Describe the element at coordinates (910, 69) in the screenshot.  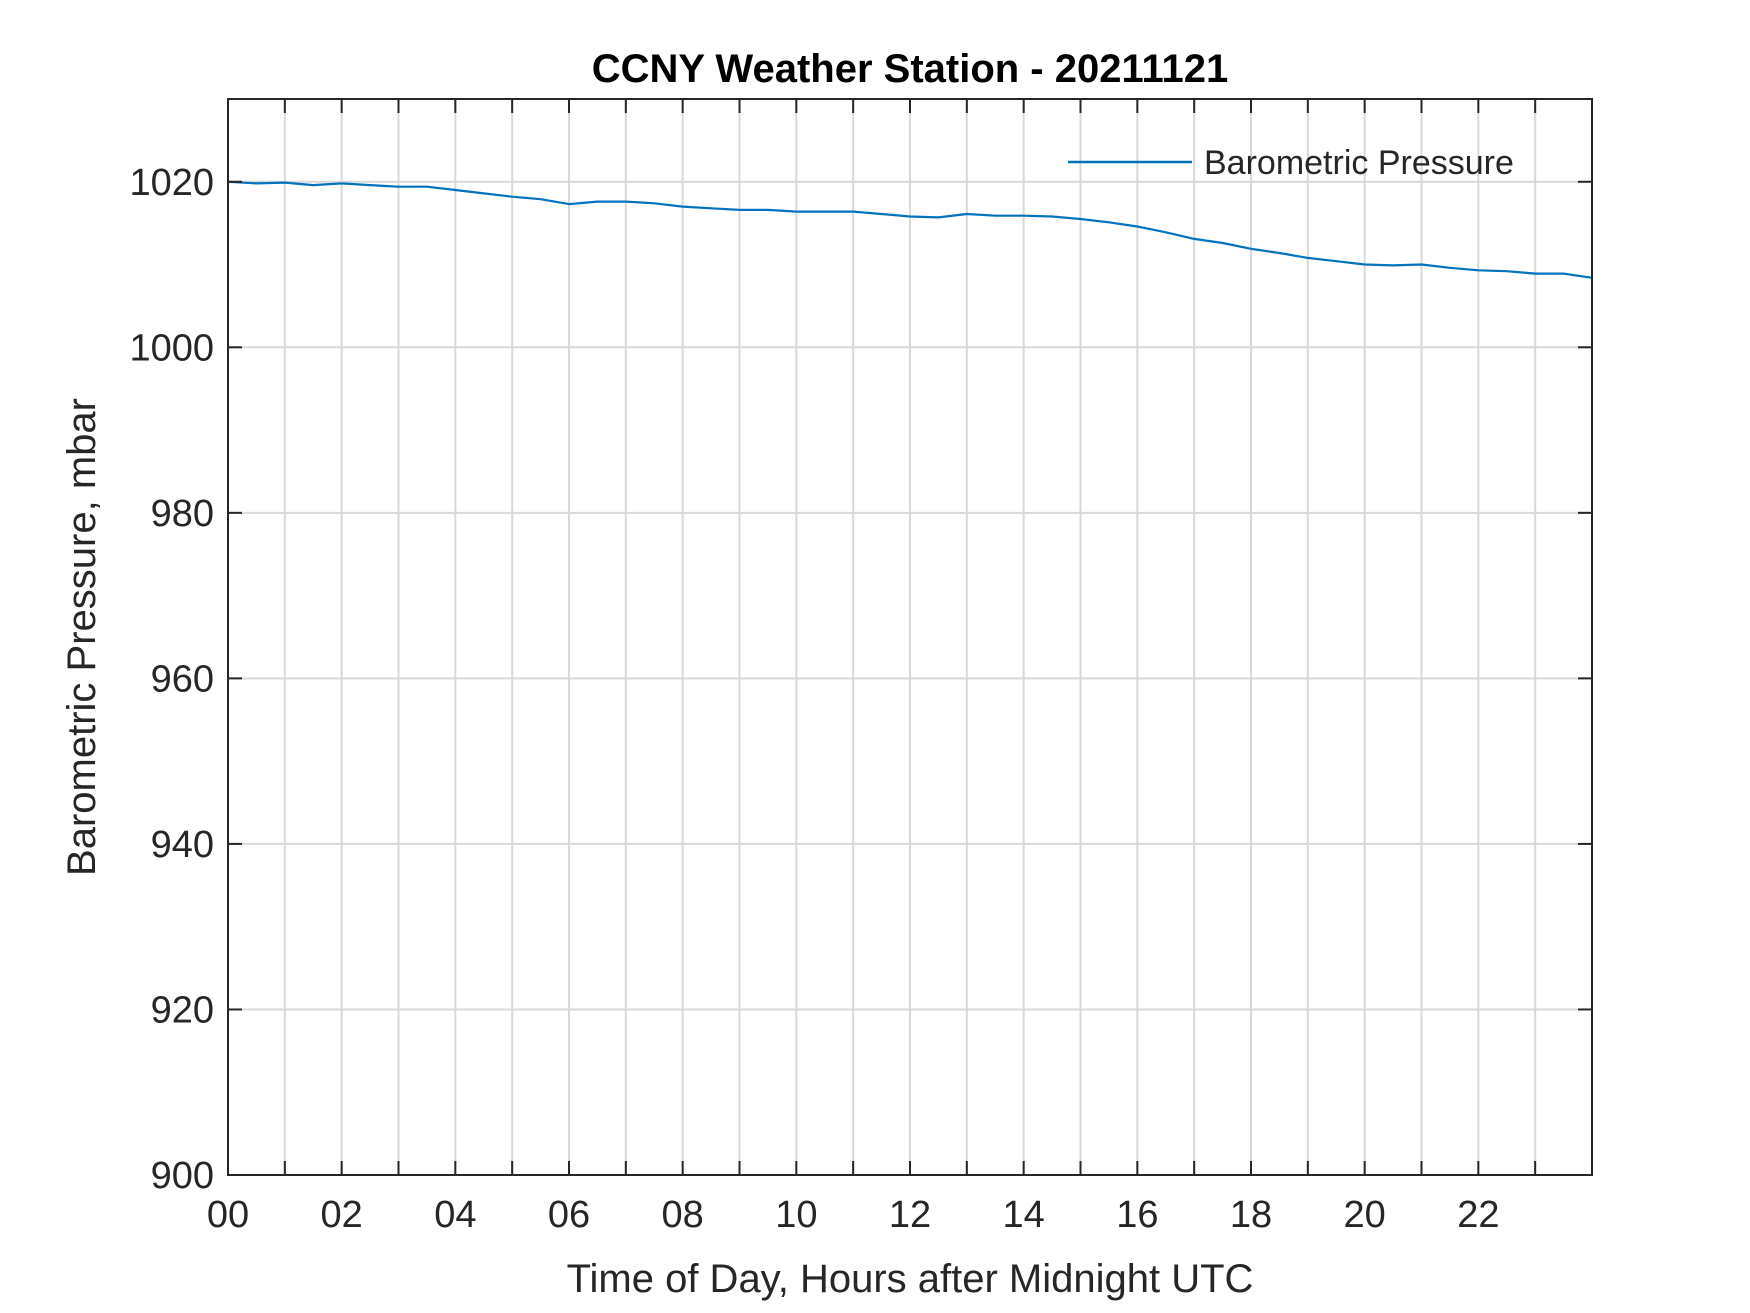
I see `chart-title: CCNY Weather Station - 20211121` at that location.